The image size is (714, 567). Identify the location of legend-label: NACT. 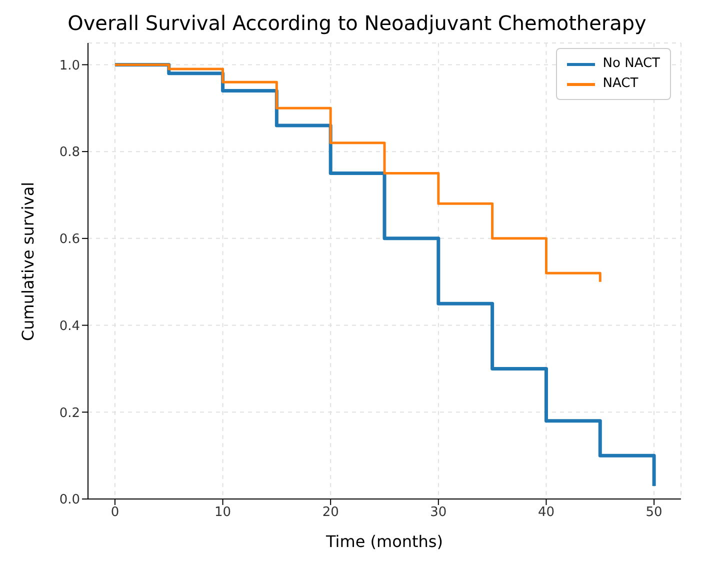
(620, 84).